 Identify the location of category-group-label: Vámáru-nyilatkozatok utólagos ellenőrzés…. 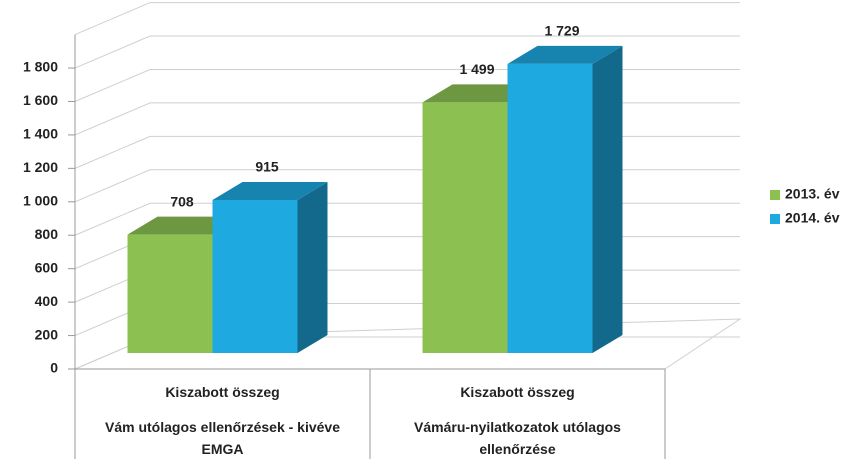
(517, 438).